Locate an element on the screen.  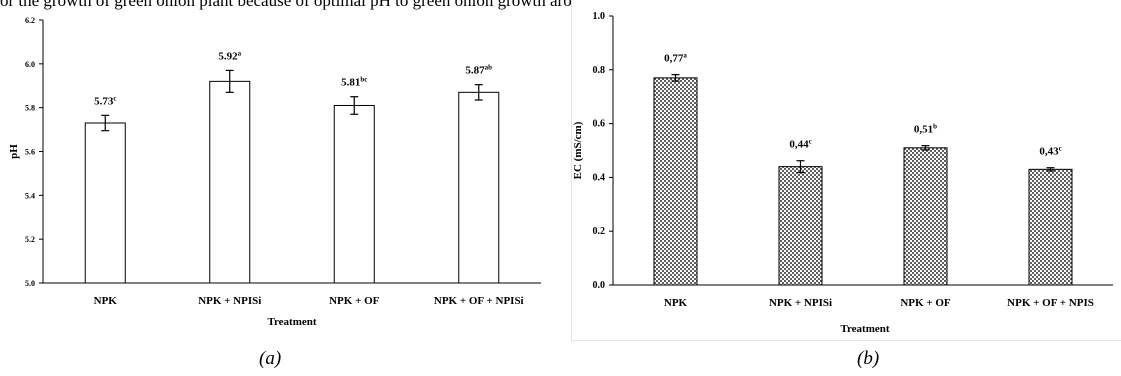
data-label-value: 5.73 is located at coordinates (104, 101).